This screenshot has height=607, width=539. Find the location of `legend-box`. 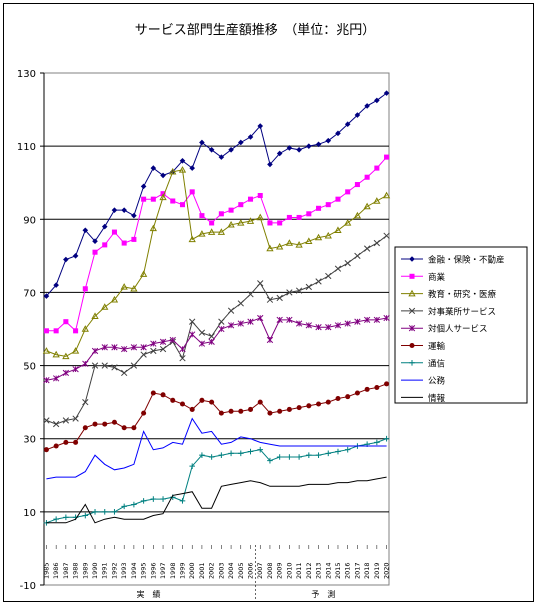

legend-box is located at coordinates (461, 325).